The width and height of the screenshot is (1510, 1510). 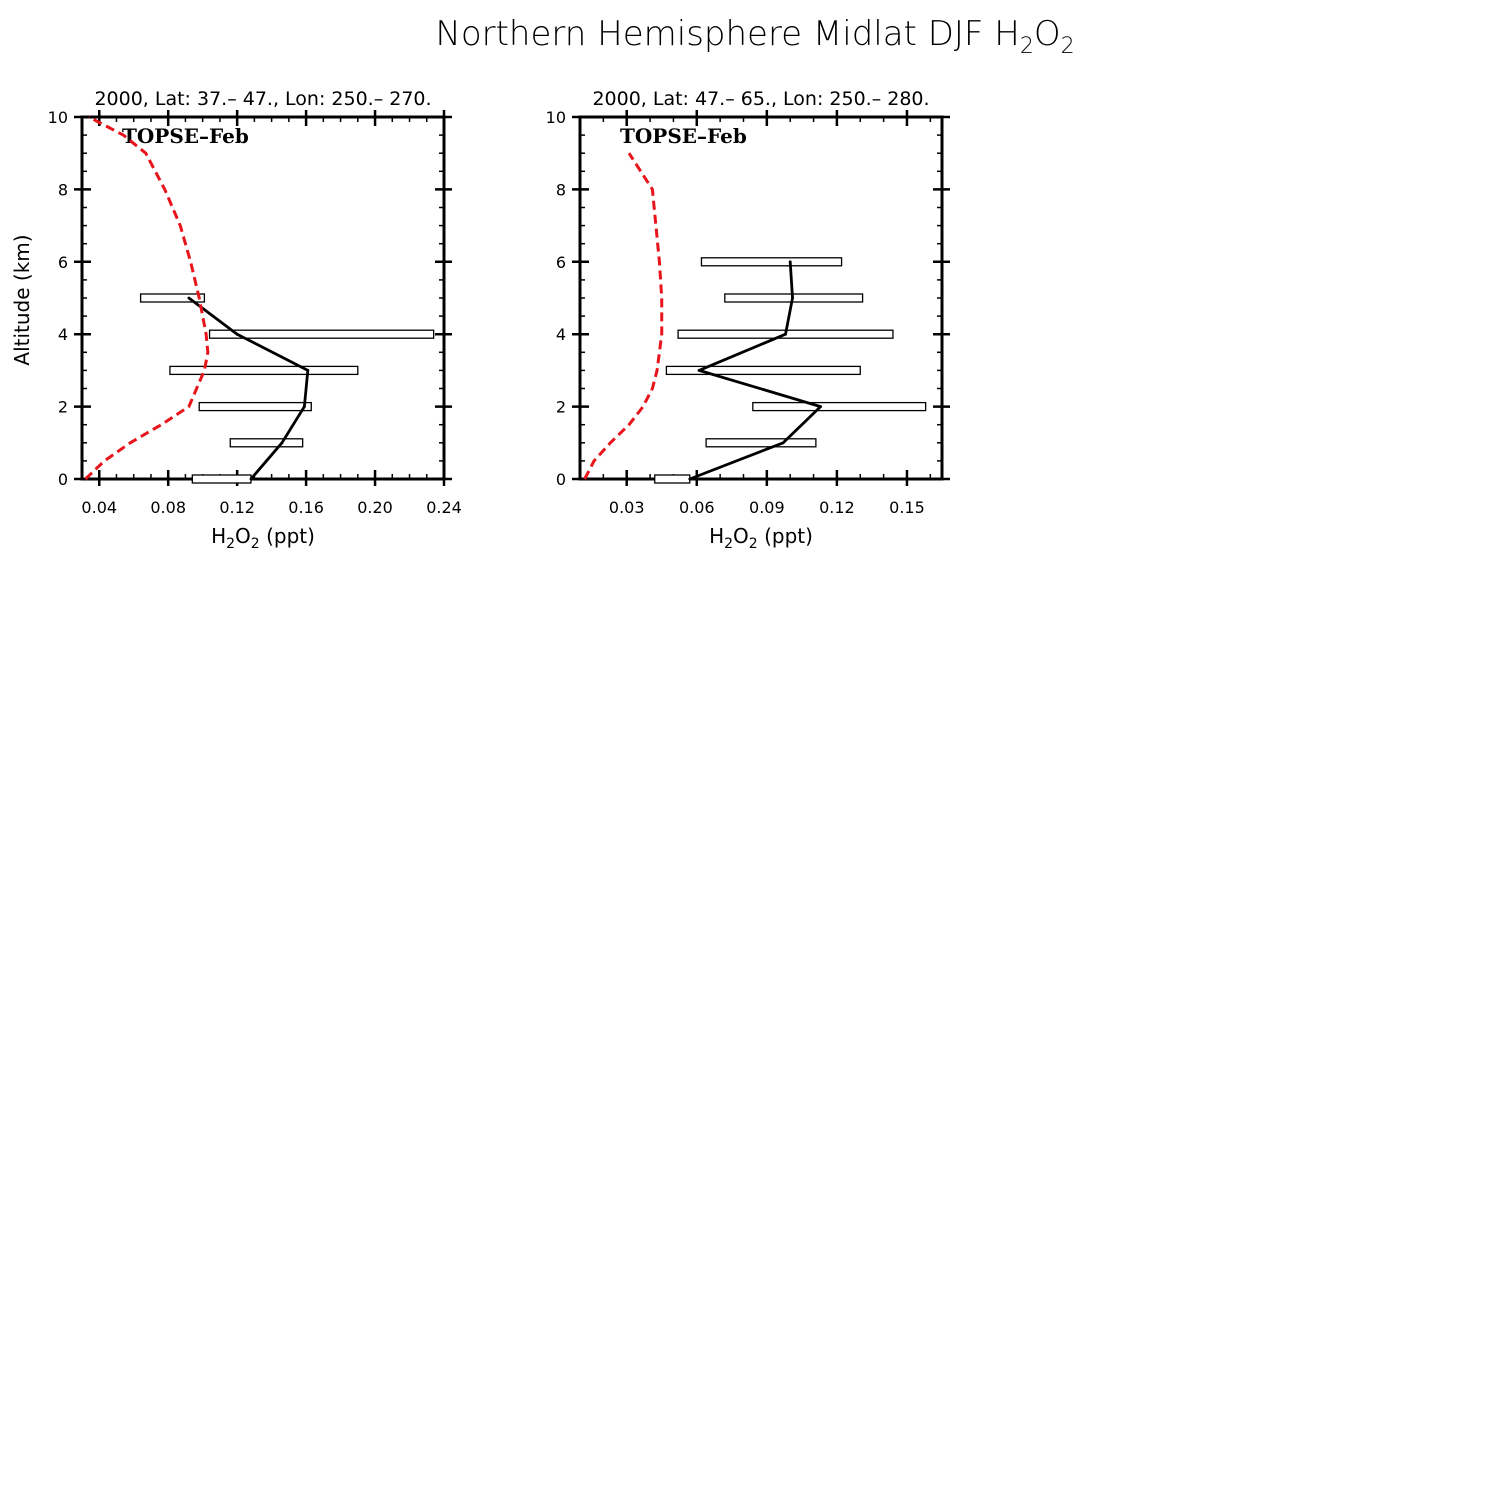 What do you see at coordinates (168, 507) in the screenshot?
I see `x-tick-label: 0.08` at bounding box center [168, 507].